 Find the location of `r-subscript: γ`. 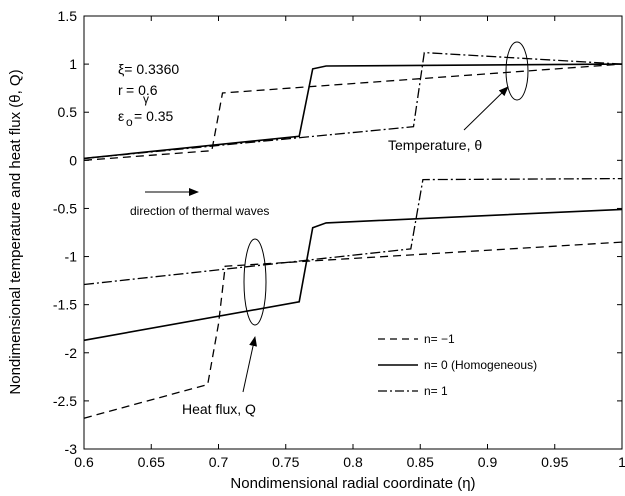

r-subscript: γ is located at coordinates (146, 99).